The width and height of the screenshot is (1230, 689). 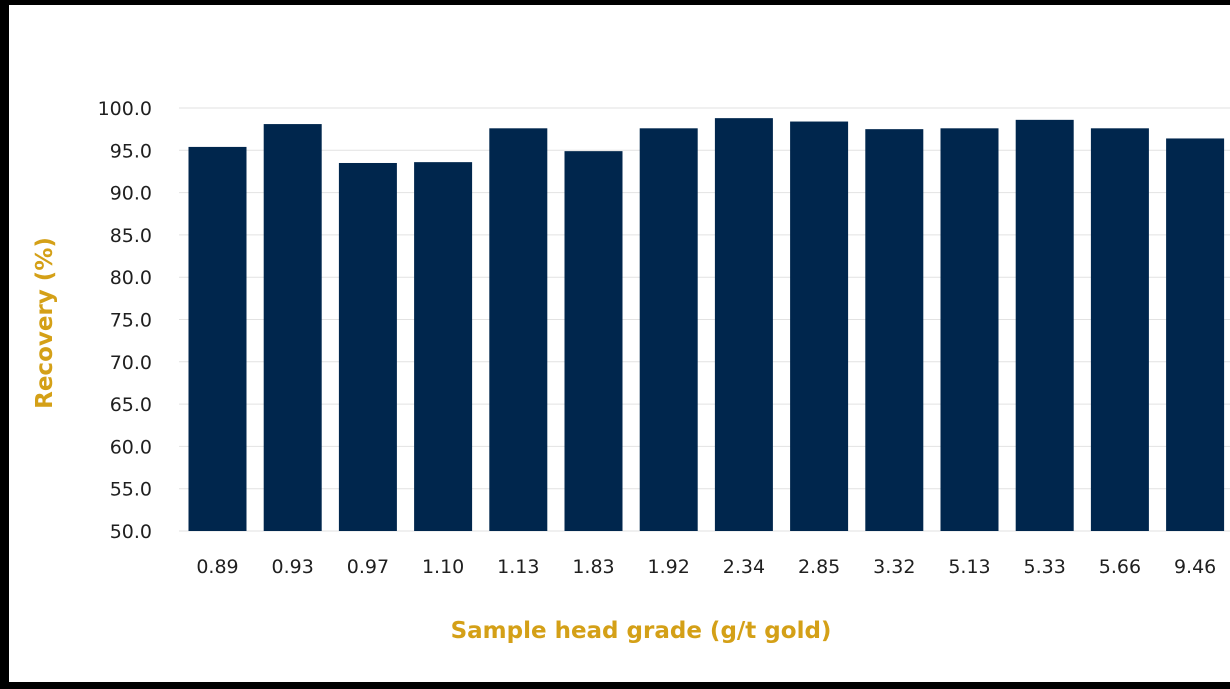 I want to click on y-tick-label: 65.0, so click(x=131, y=405).